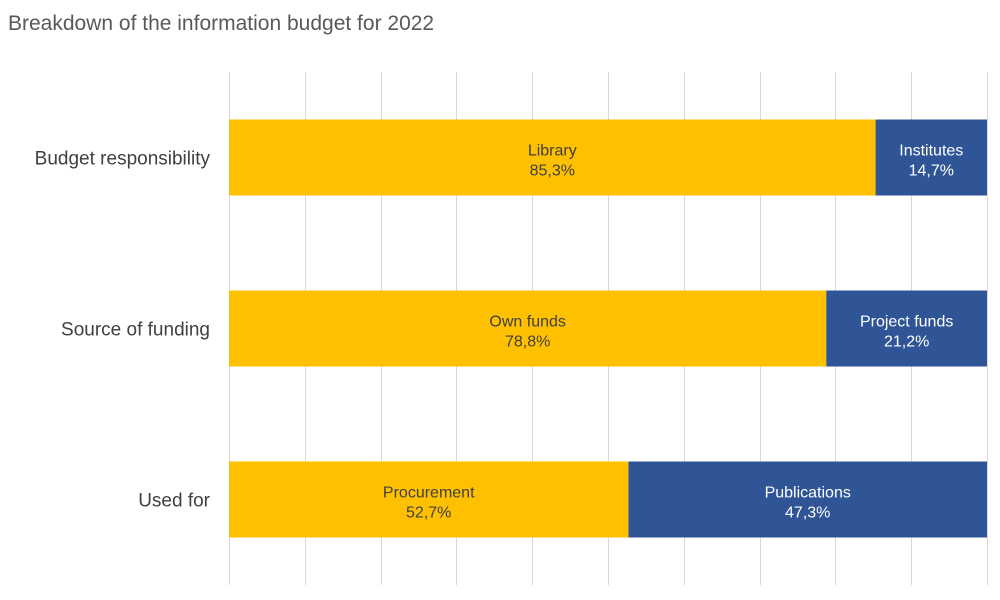 The image size is (1000, 600). I want to click on segment-value-label: 47,3%, so click(807, 513).